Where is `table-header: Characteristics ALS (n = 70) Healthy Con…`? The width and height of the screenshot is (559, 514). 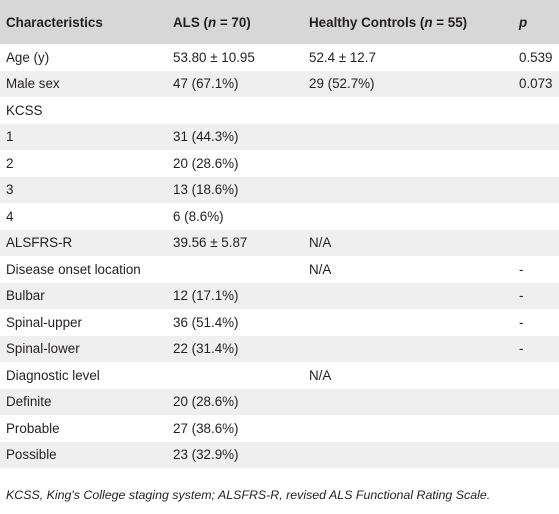
table-header: Characteristics ALS (n = 70) Healthy Con… is located at coordinates (279, 22).